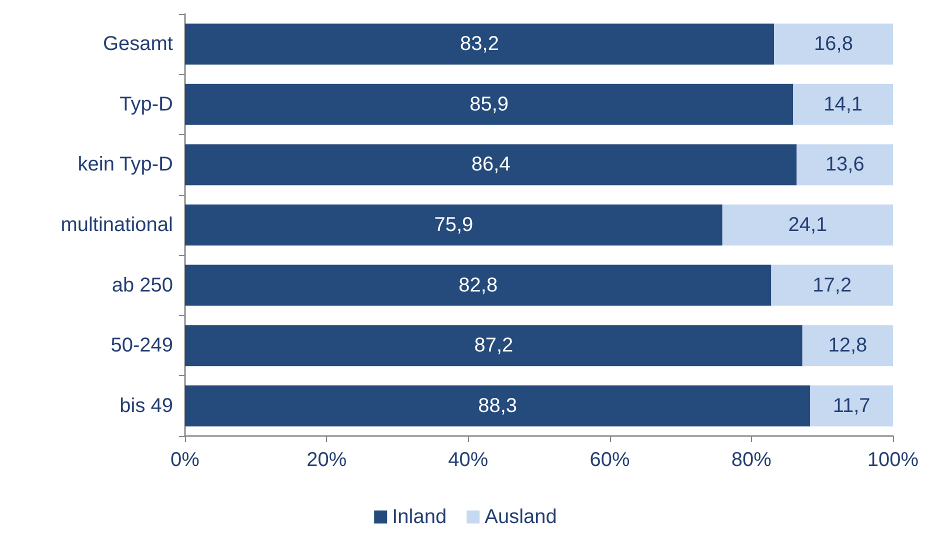 Image resolution: width=931 pixels, height=534 pixels. Describe the element at coordinates (146, 405) in the screenshot. I see `y-tick-label: bis 49` at that location.